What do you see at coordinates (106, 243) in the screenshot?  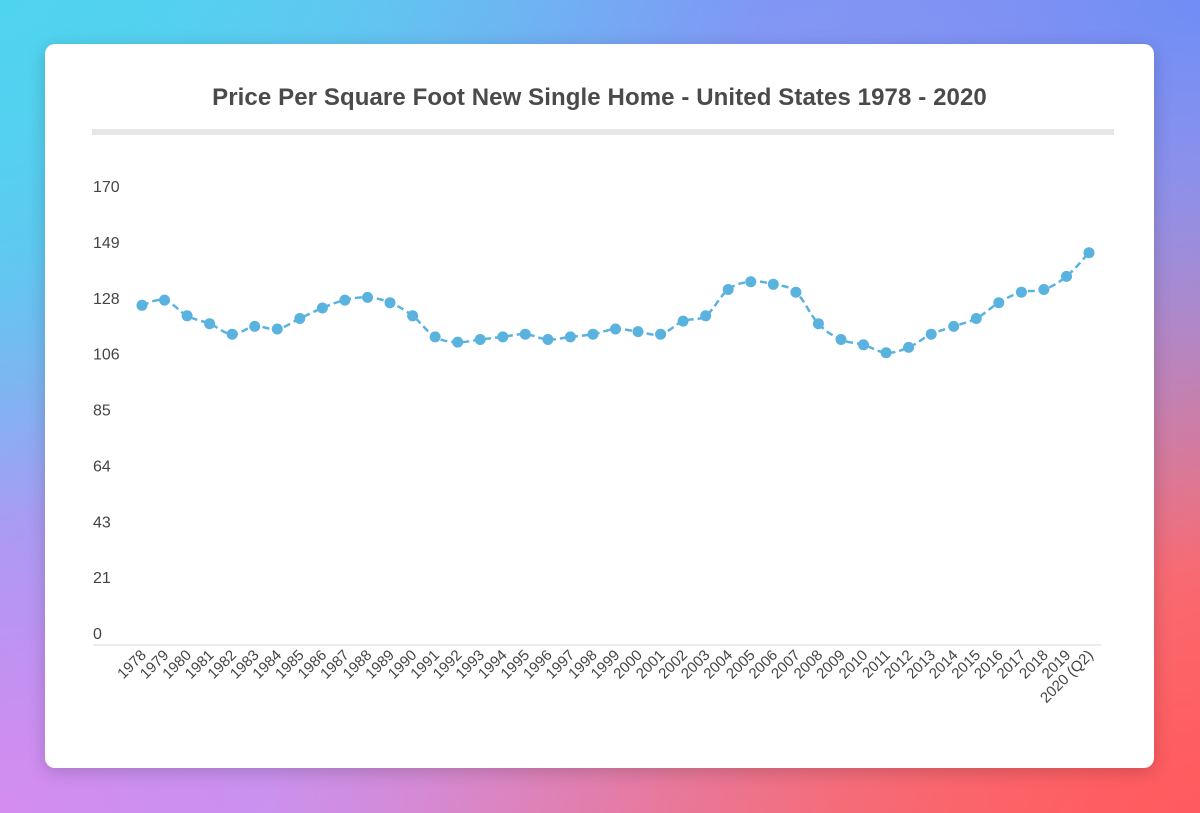 I see `y-tick-label: 149` at bounding box center [106, 243].